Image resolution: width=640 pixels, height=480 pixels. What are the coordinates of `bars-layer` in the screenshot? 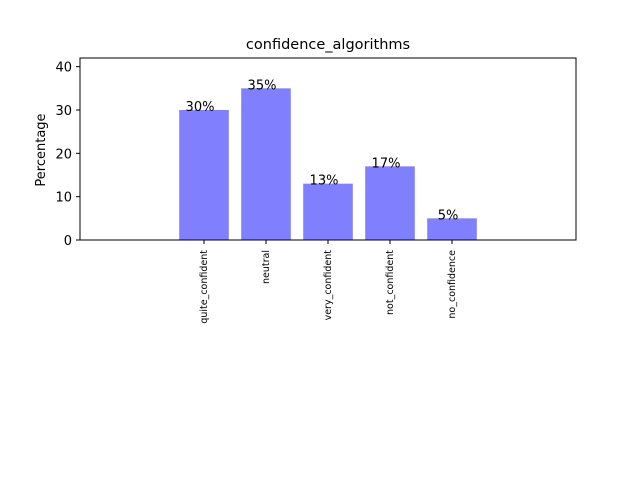 It's located at (328, 164).